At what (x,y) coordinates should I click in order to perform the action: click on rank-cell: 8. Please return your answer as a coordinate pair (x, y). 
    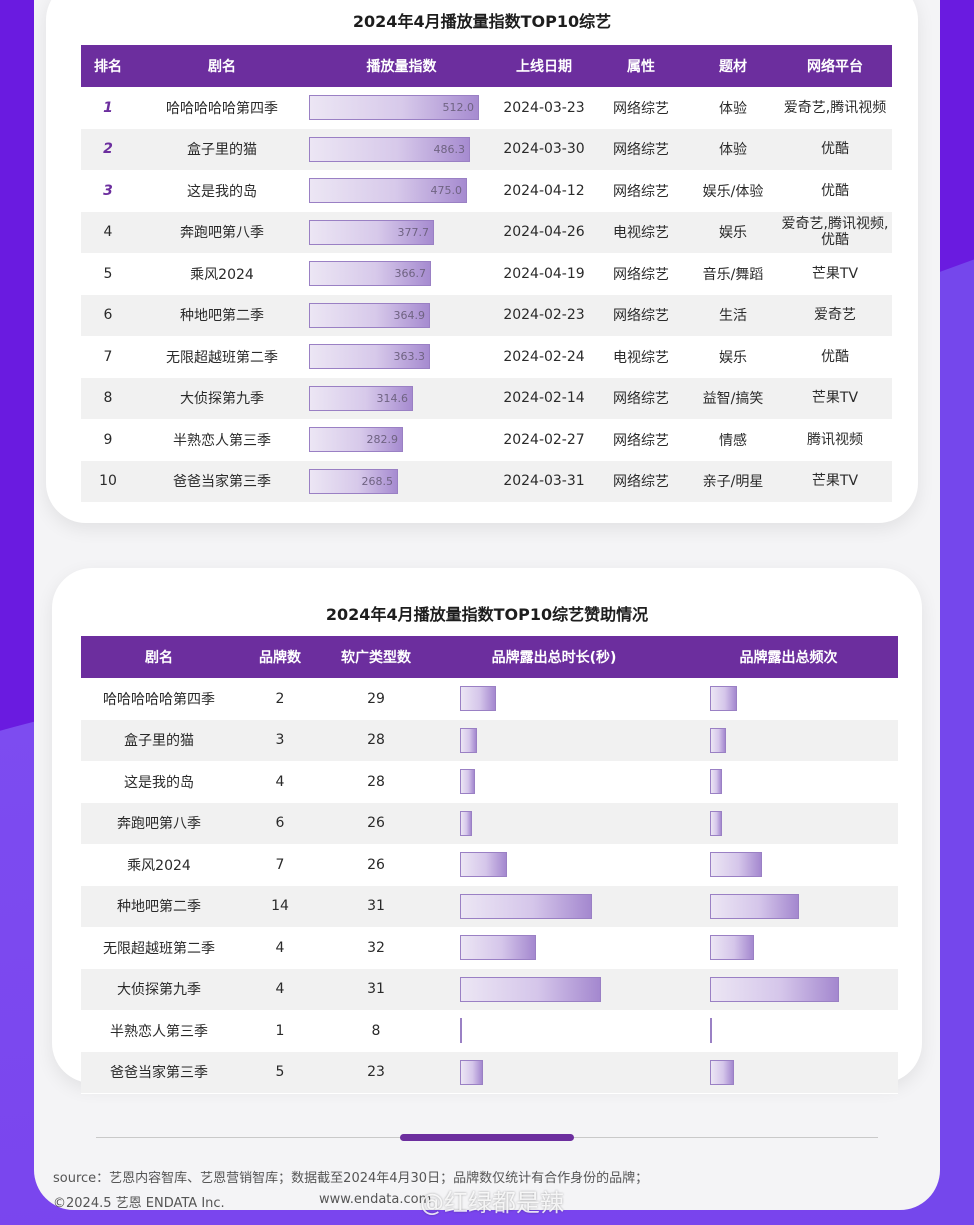
    Looking at the image, I should click on (108, 398).